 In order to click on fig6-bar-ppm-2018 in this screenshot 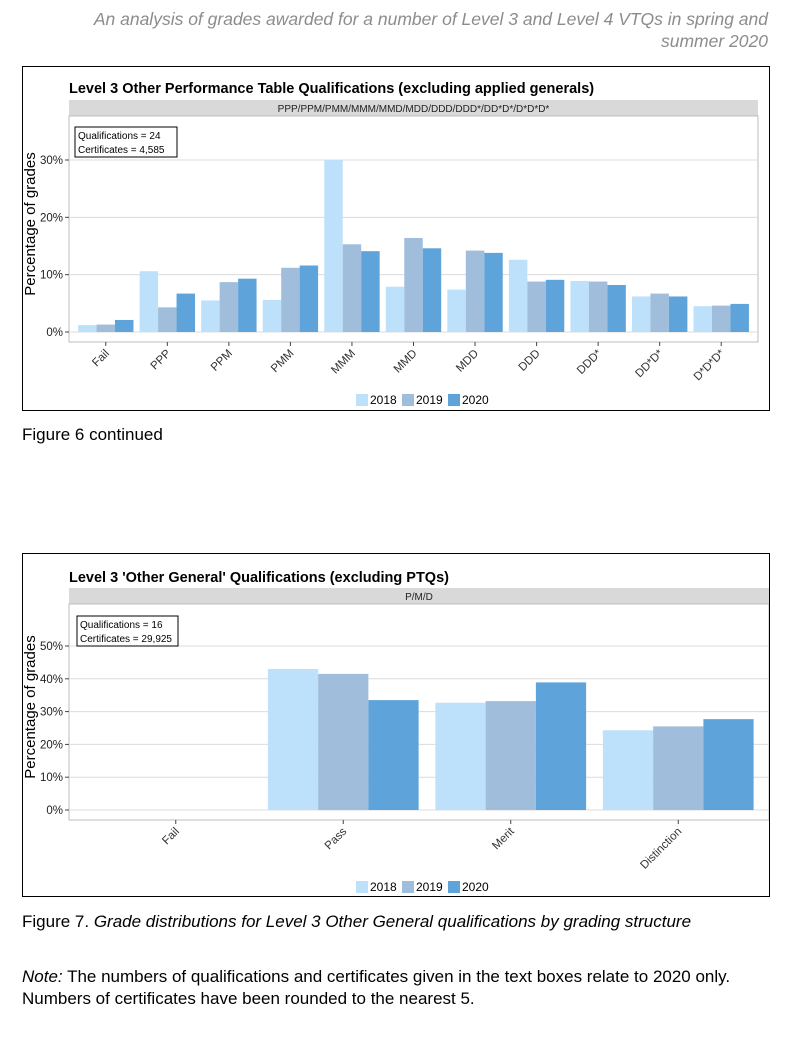, I will do `click(210, 316)`.